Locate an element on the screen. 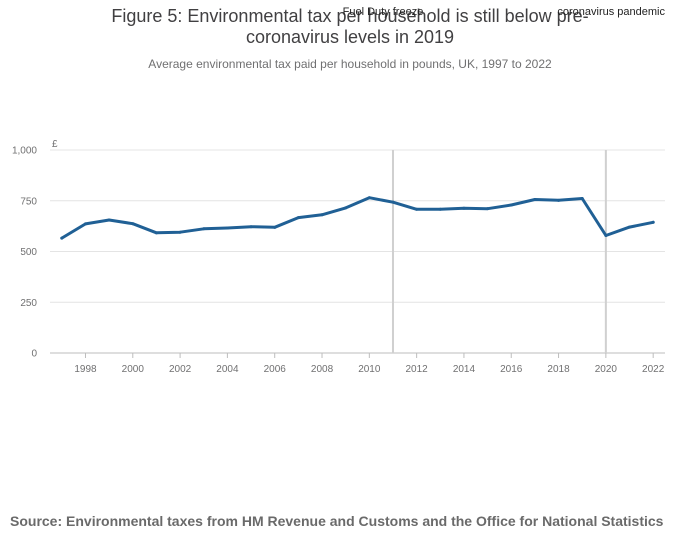  y-tick-label: 250 is located at coordinates (28, 303).